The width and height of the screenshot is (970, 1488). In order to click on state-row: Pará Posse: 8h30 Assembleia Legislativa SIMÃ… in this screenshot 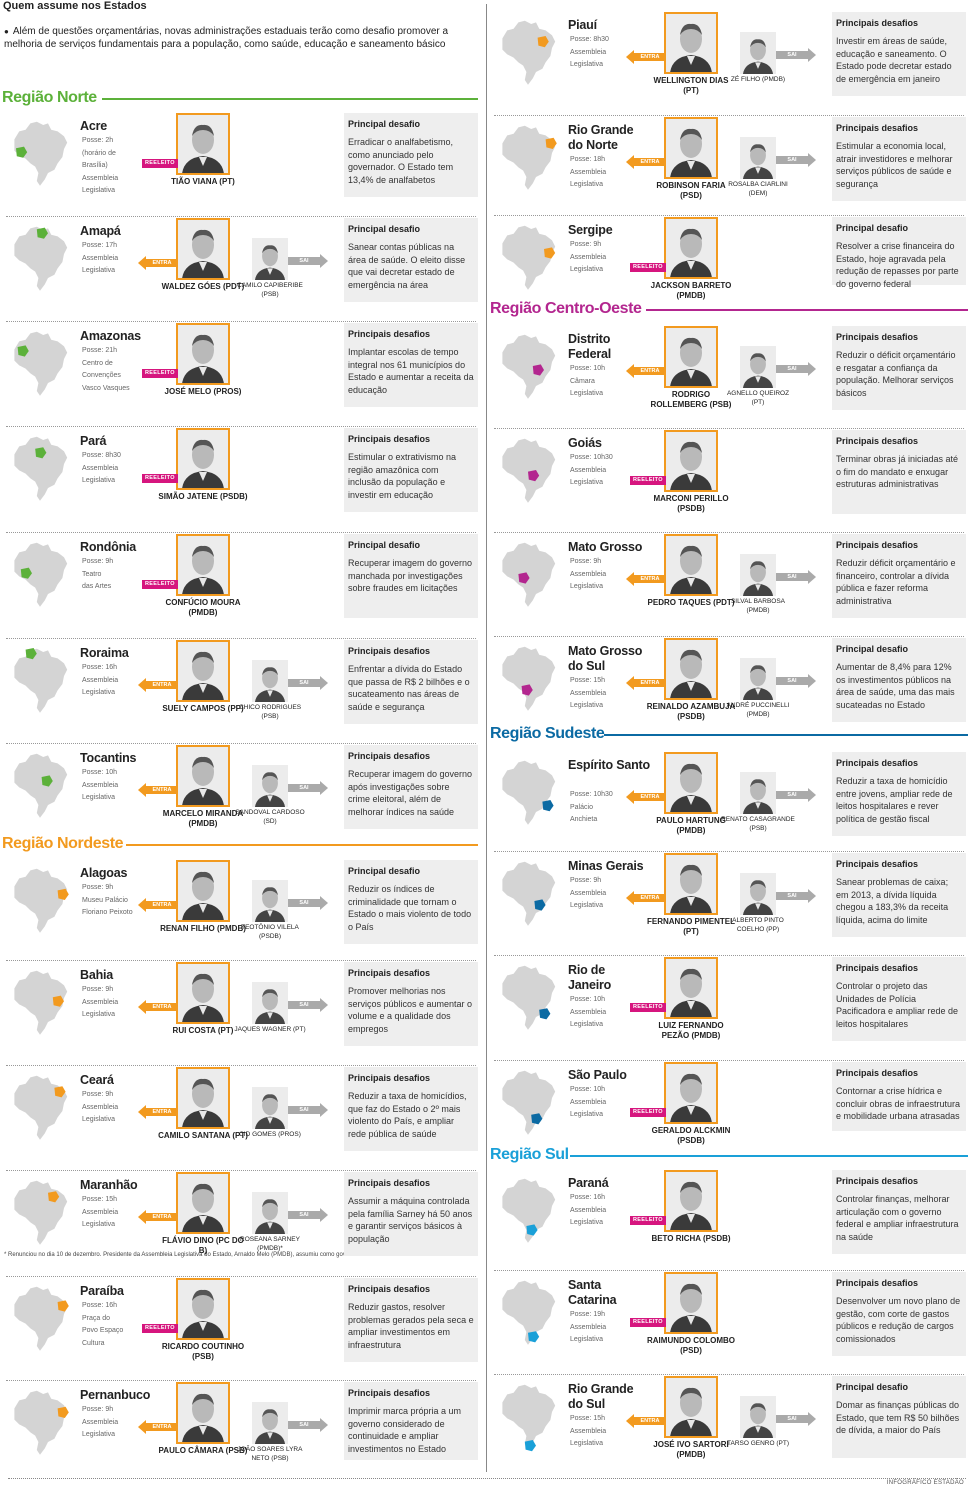, I will do `click(241, 480)`.